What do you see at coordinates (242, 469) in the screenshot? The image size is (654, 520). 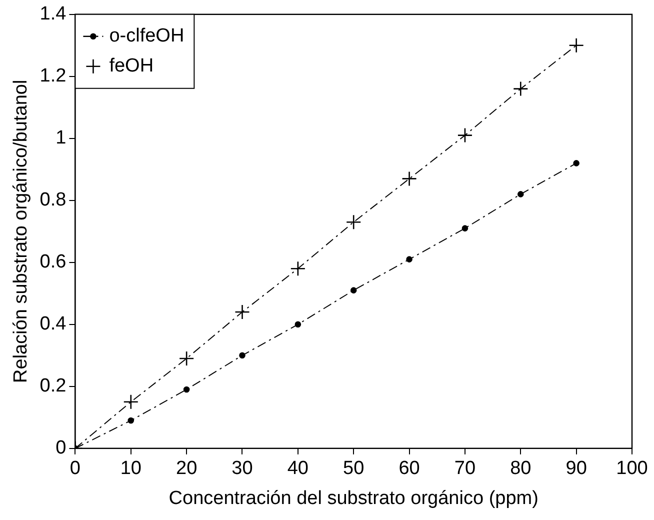 I see `x-tick-label: 30` at bounding box center [242, 469].